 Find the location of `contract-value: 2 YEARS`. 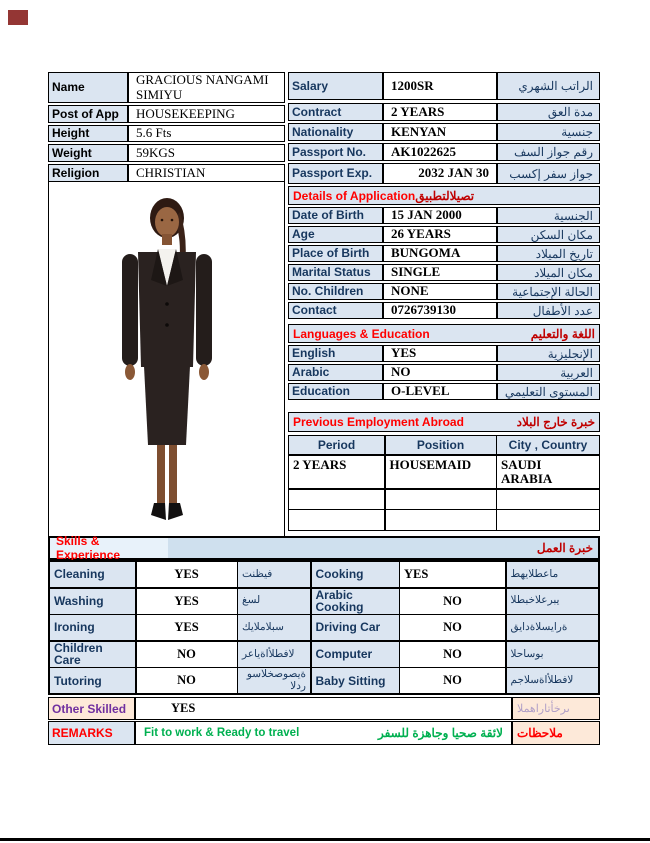

contract-value: 2 YEARS is located at coordinates (440, 112).